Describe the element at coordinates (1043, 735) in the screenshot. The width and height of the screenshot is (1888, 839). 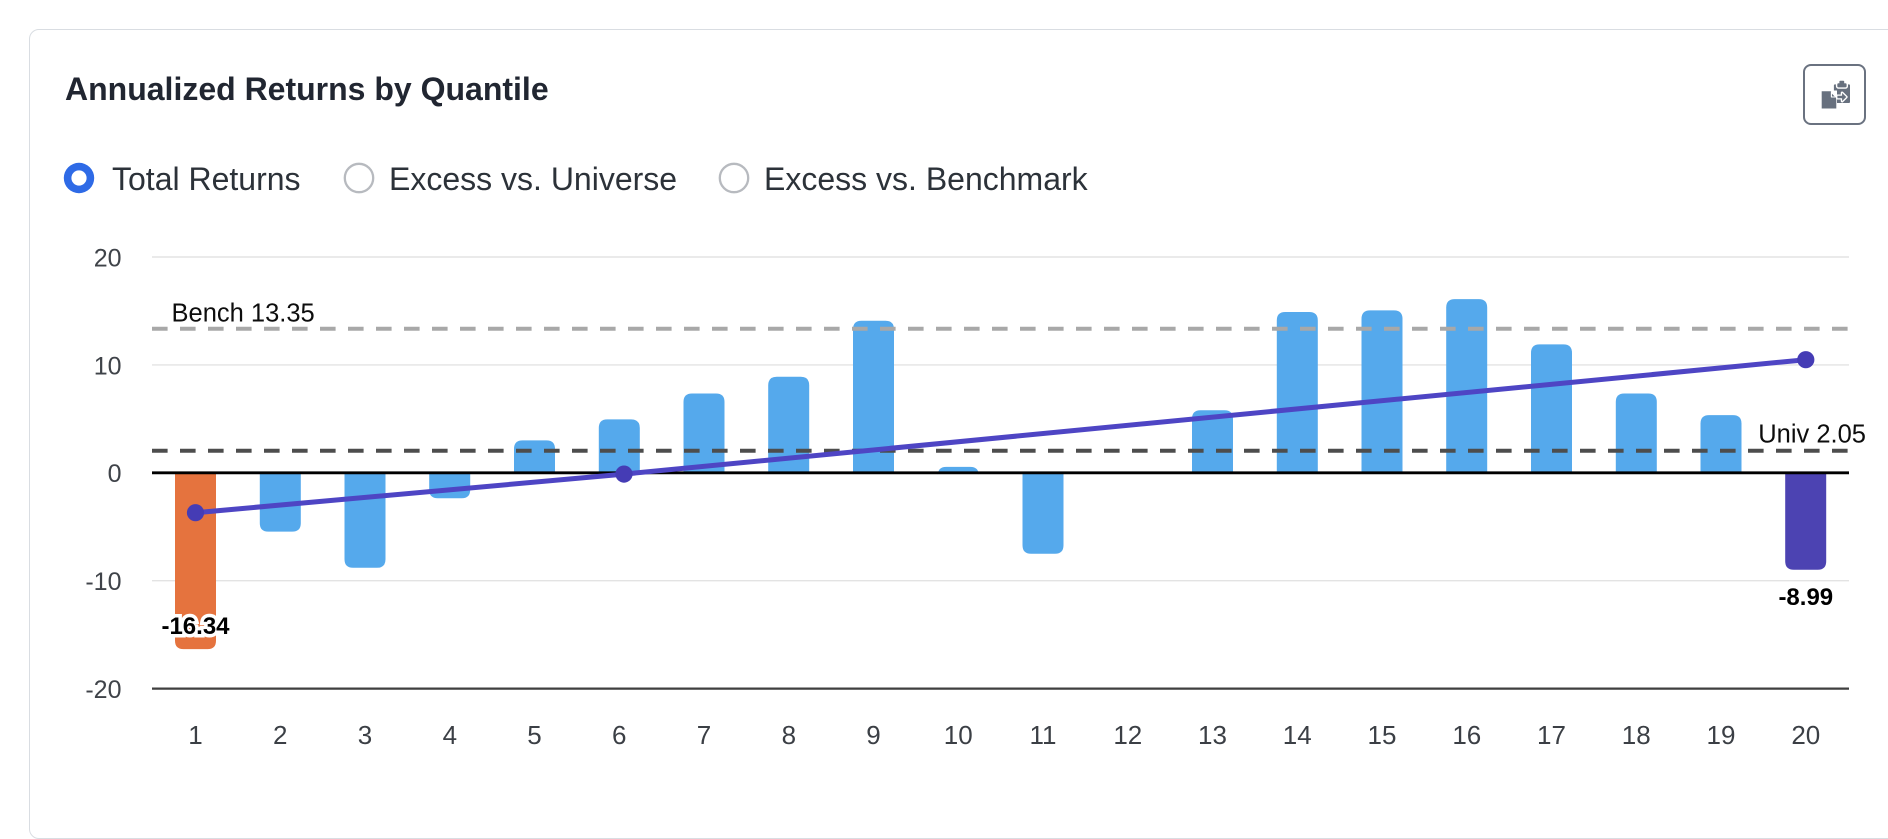
I see `svg-text: 11` at that location.